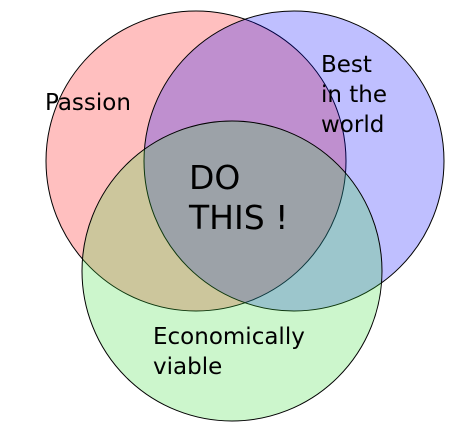  I want to click on passion-label: Passion, so click(88, 103).